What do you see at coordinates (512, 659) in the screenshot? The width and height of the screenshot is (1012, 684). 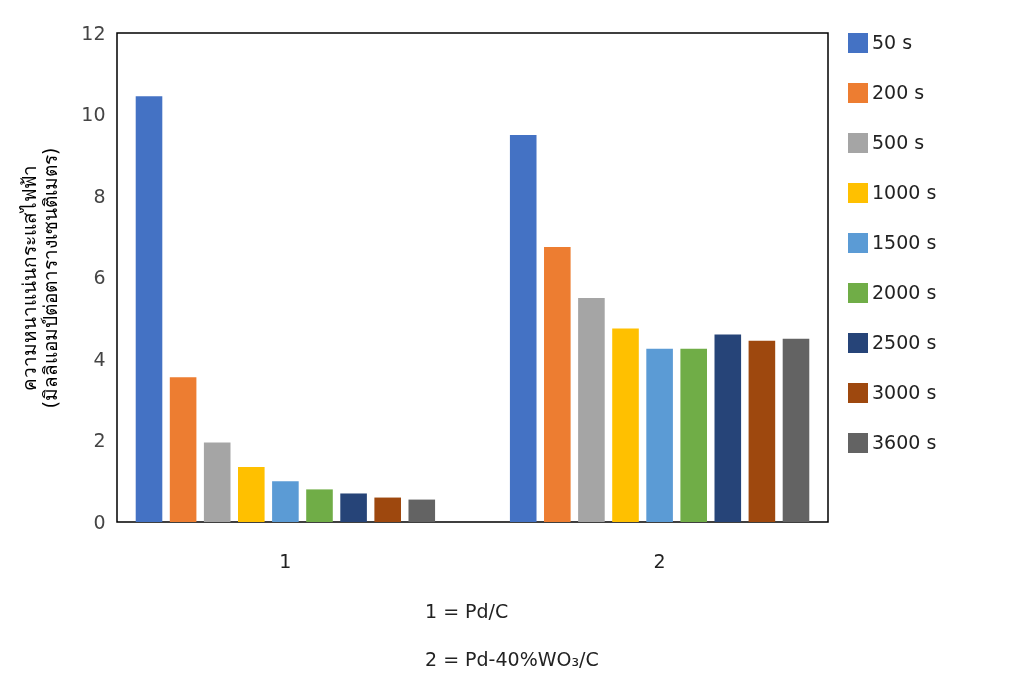 I see `text: 2 = Pd-40%WO₃/C` at bounding box center [512, 659].